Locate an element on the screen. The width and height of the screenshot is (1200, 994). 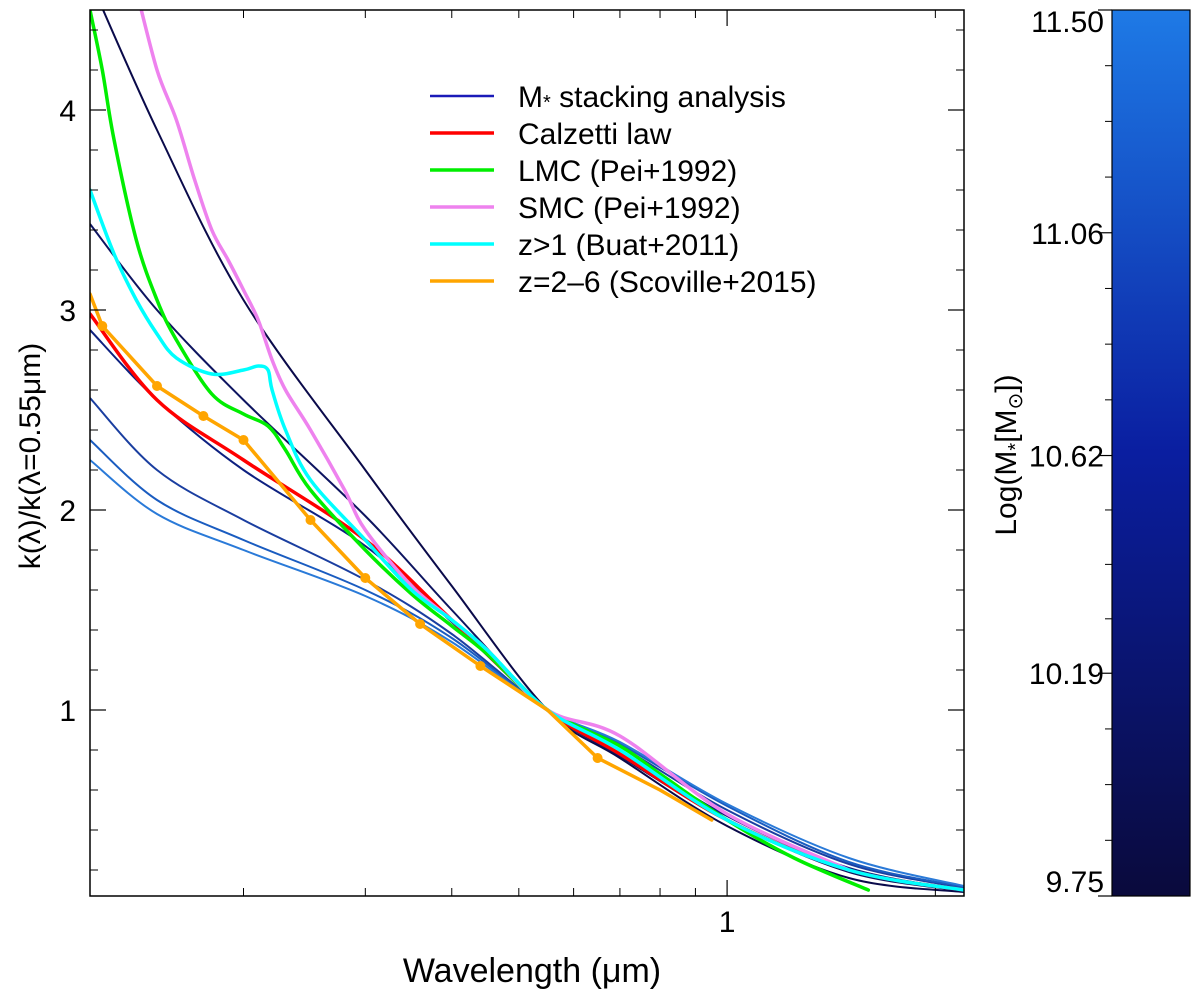
colorbar-tick-label: 10.19 is located at coordinates (1066, 674).